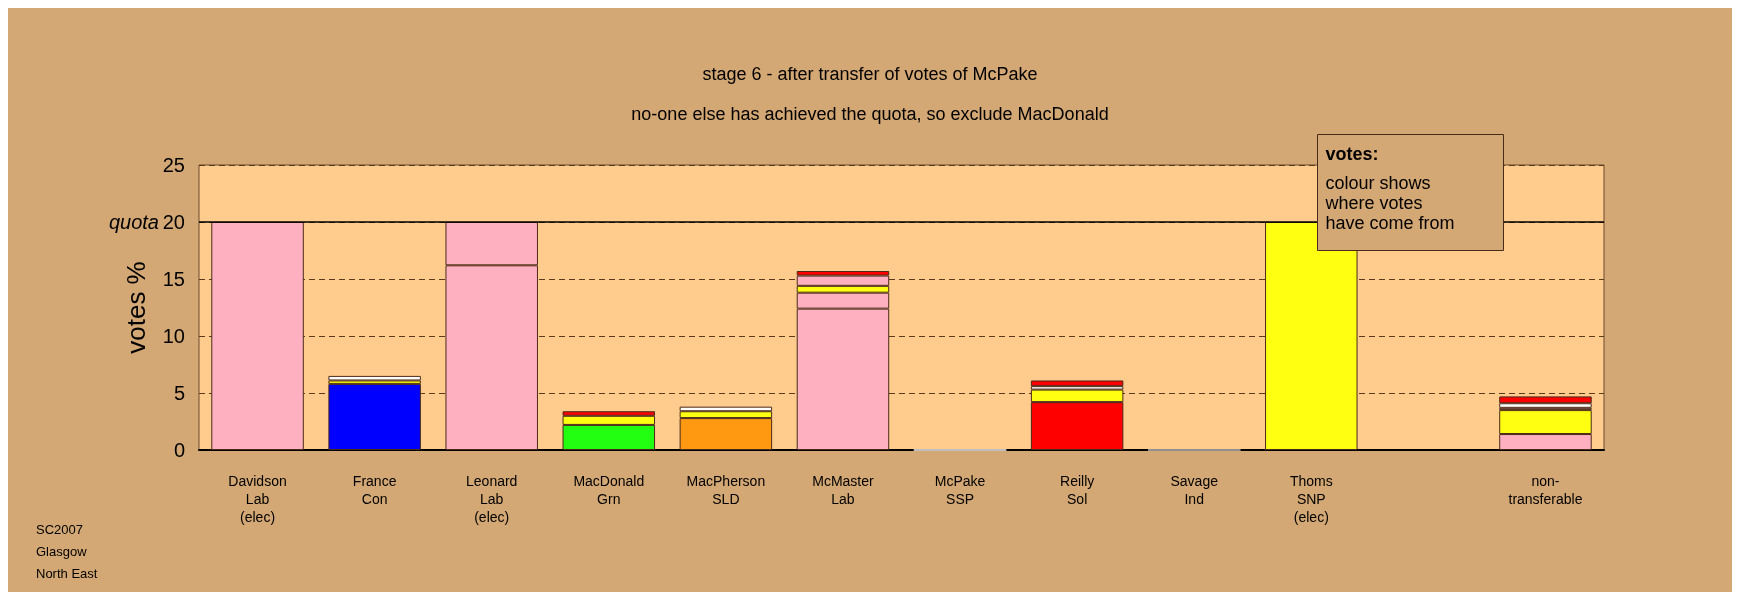 The width and height of the screenshot is (1740, 600). What do you see at coordinates (1389, 188) in the screenshot?
I see `annotation: votes: colour shows where votes have come from` at bounding box center [1389, 188].